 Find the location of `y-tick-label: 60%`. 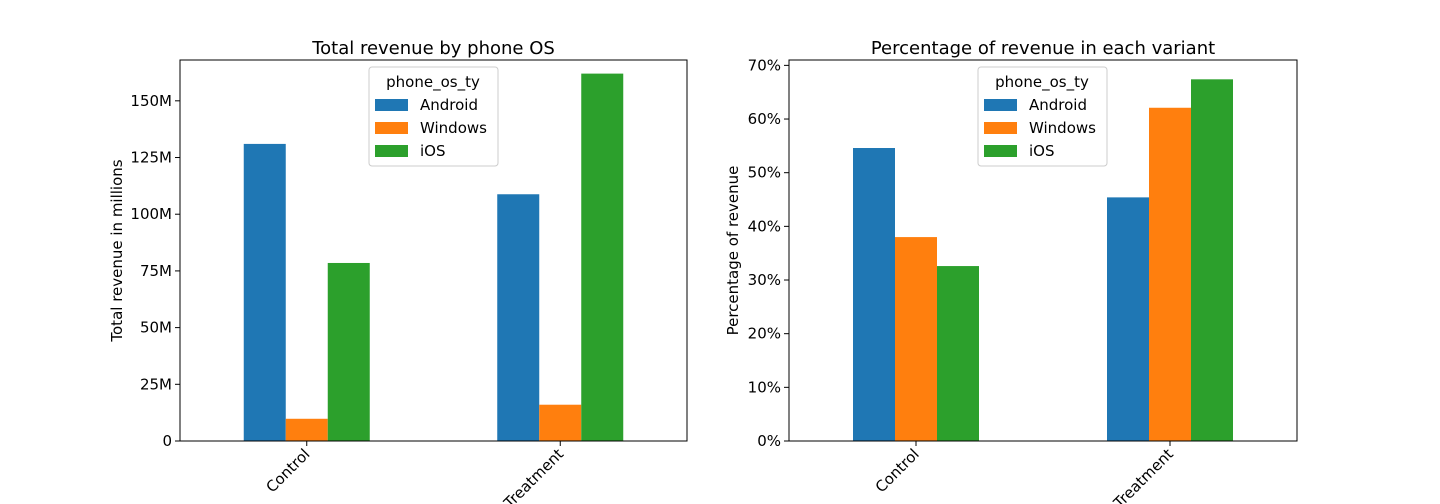

y-tick-label: 60% is located at coordinates (764, 119).